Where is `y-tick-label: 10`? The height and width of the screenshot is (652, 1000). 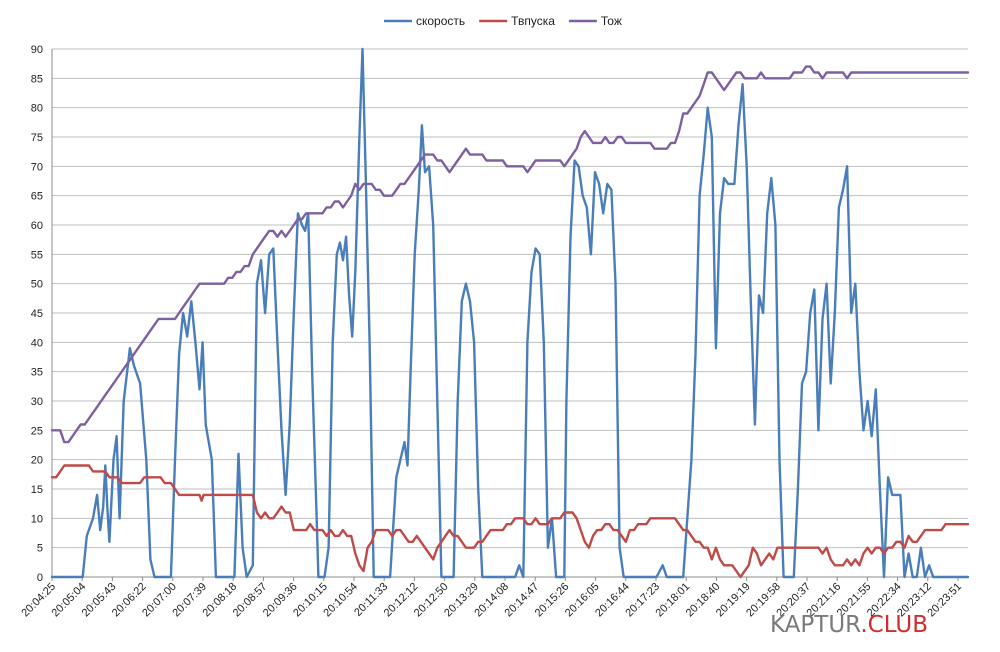 y-tick-label: 10 is located at coordinates (37, 519).